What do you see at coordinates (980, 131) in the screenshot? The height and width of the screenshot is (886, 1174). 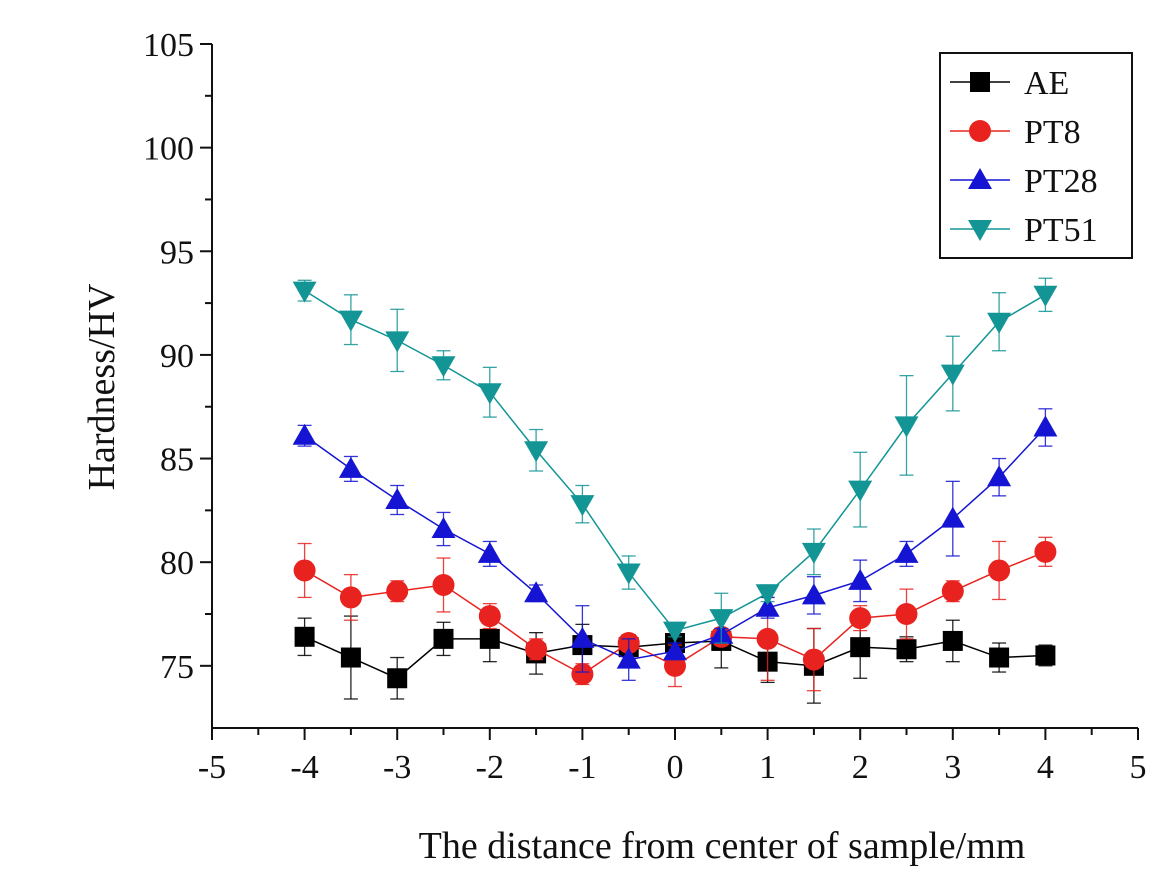 I see `legend-marker-pt8` at bounding box center [980, 131].